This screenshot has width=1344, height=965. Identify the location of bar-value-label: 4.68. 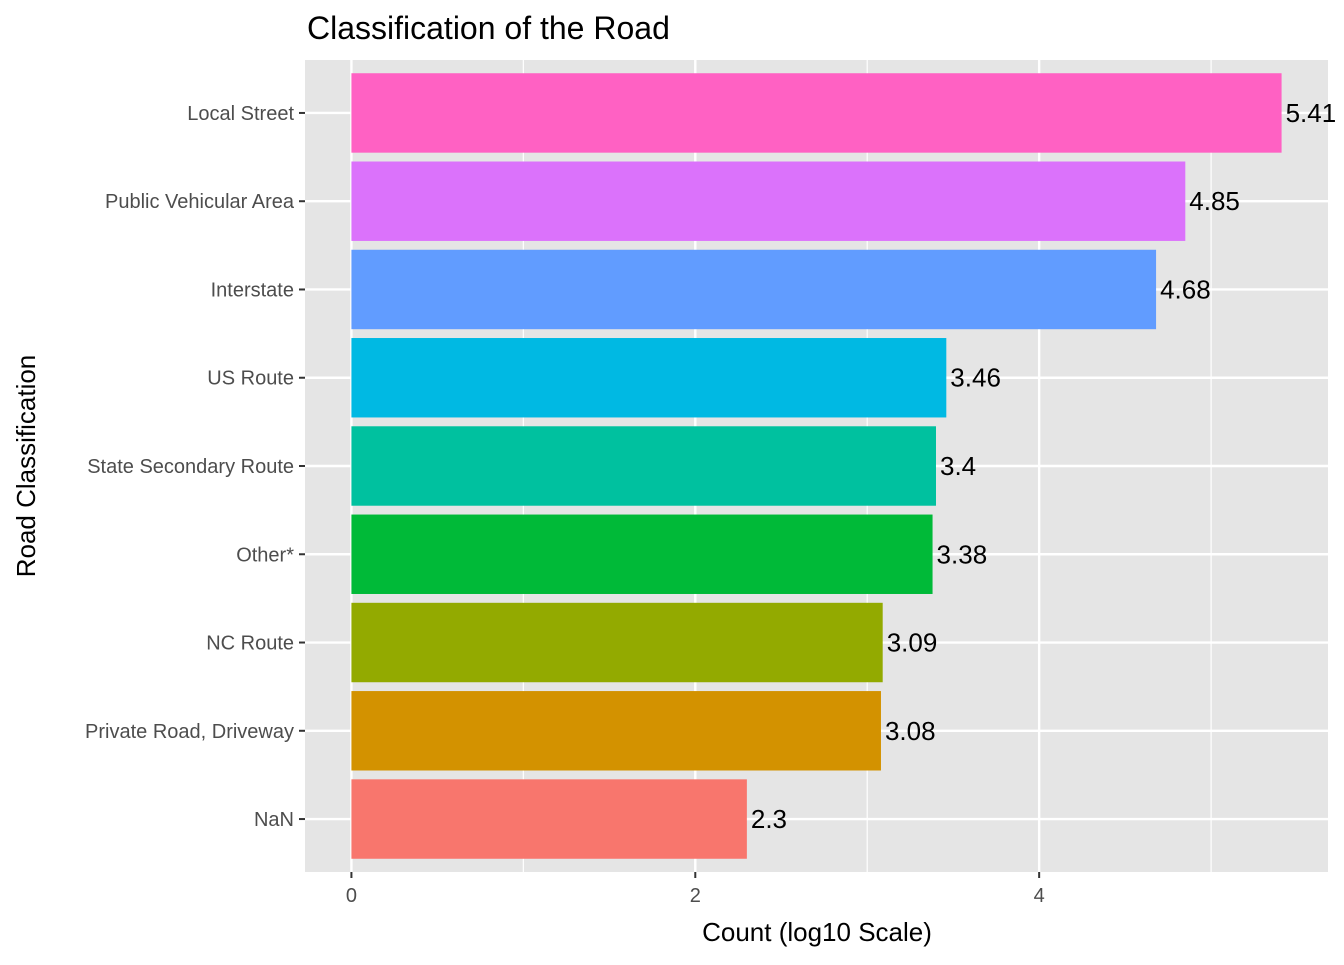
(1185, 289).